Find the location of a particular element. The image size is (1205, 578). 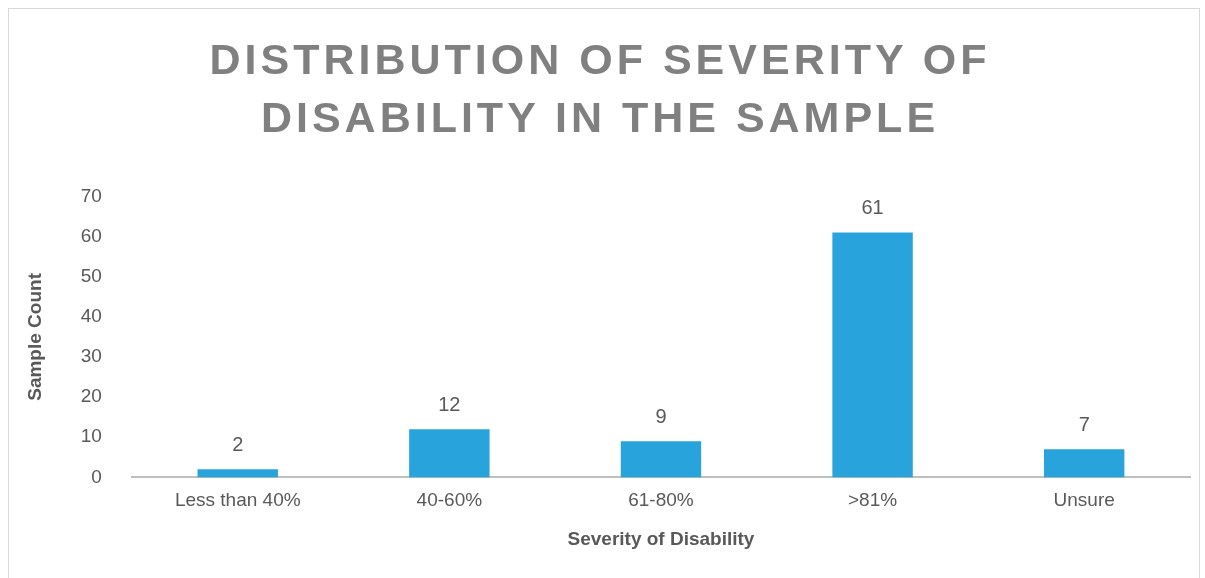

data-label: 9 is located at coordinates (661, 415).